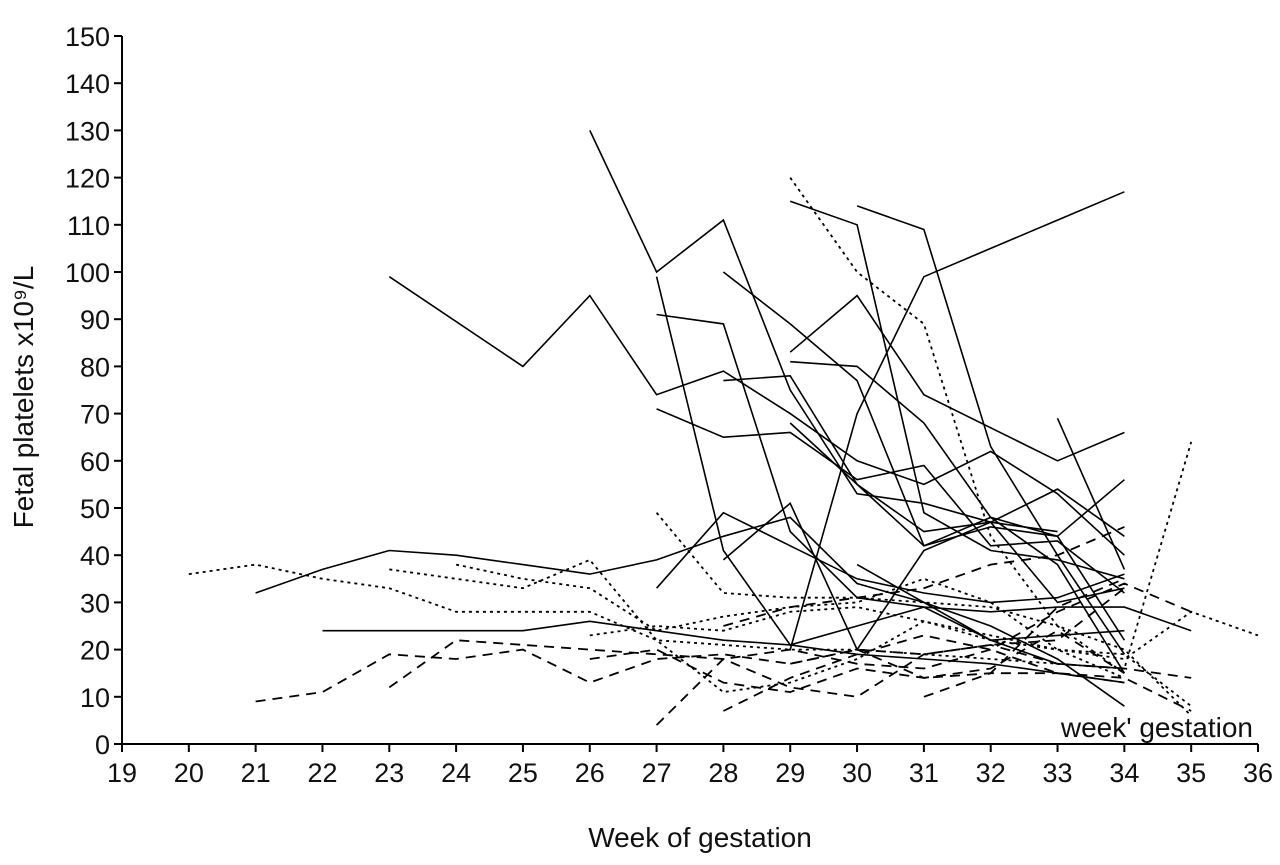  I want to click on x-tick-label: 23, so click(389, 773).